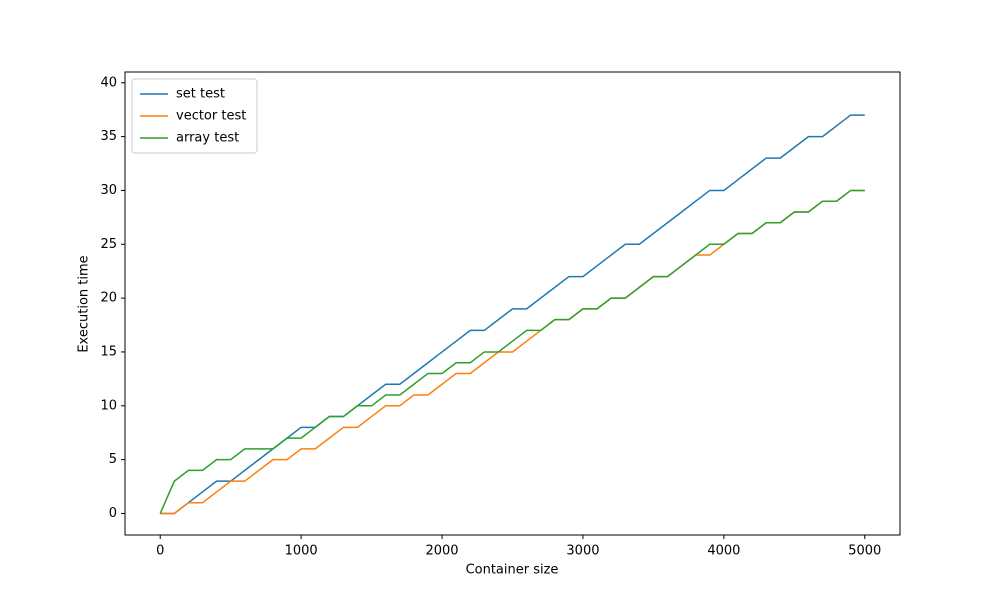  What do you see at coordinates (108, 136) in the screenshot?
I see `y-tick-label: 35` at bounding box center [108, 136].